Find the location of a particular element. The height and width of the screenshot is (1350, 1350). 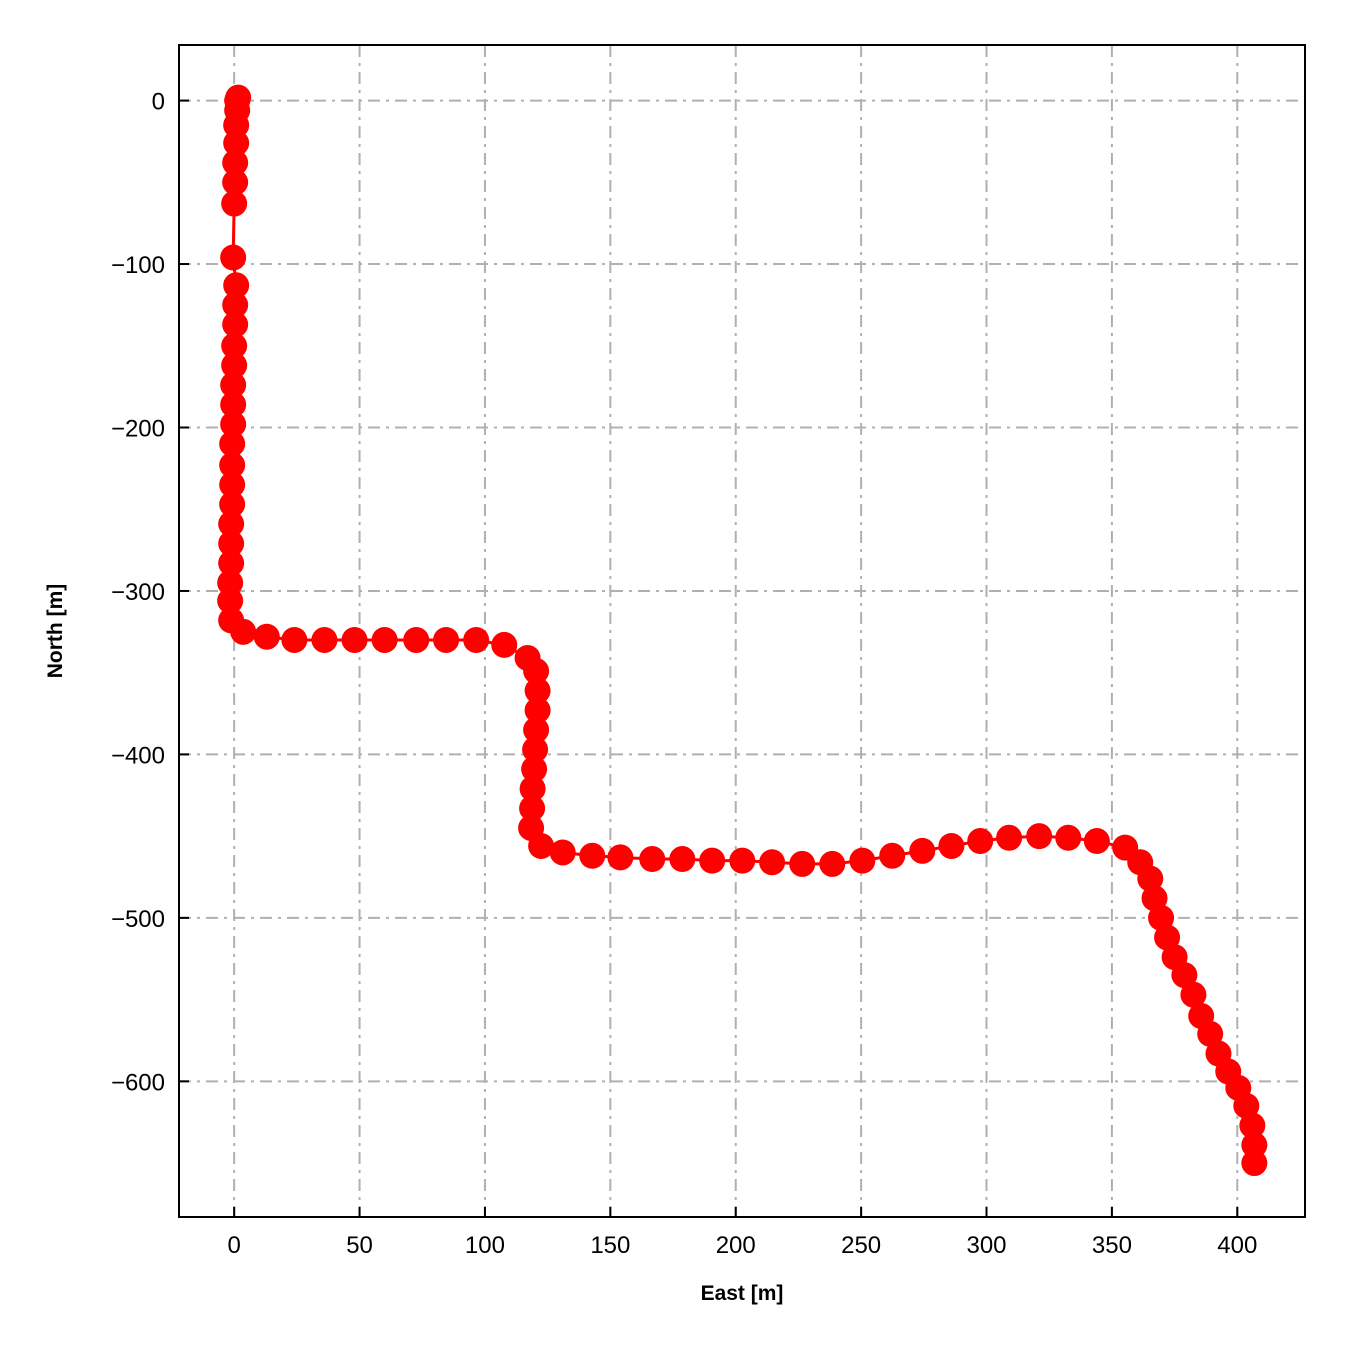

x-tick-label: 300 is located at coordinates (986, 1245).